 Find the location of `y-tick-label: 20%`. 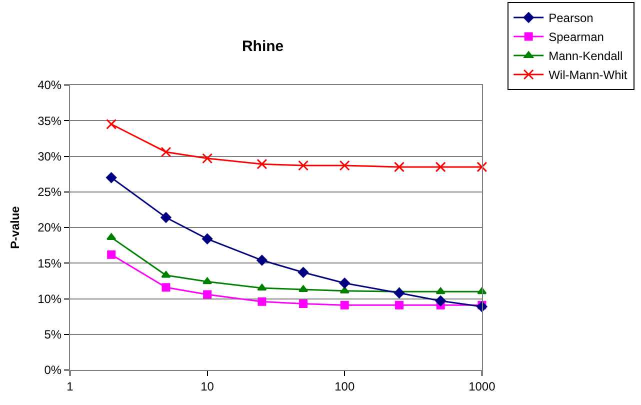

y-tick-label: 20% is located at coordinates (50, 227).